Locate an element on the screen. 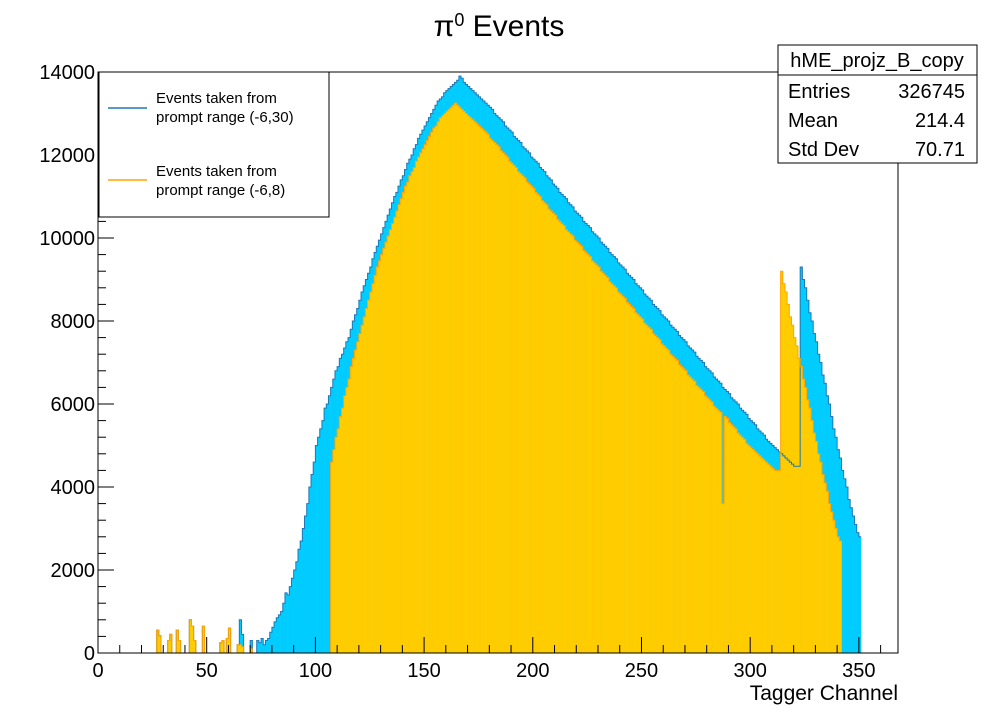 The width and height of the screenshot is (998, 726). x-tick-label: 150 is located at coordinates (423, 671).